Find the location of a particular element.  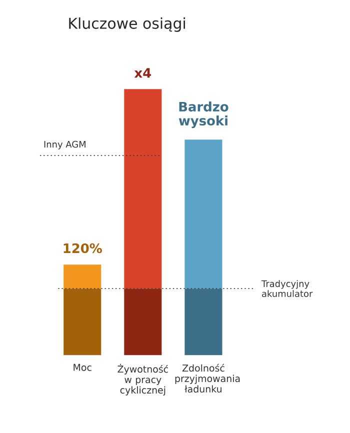

x-tick-label: Zdolność przyjmowania ładunku is located at coordinates (207, 378).